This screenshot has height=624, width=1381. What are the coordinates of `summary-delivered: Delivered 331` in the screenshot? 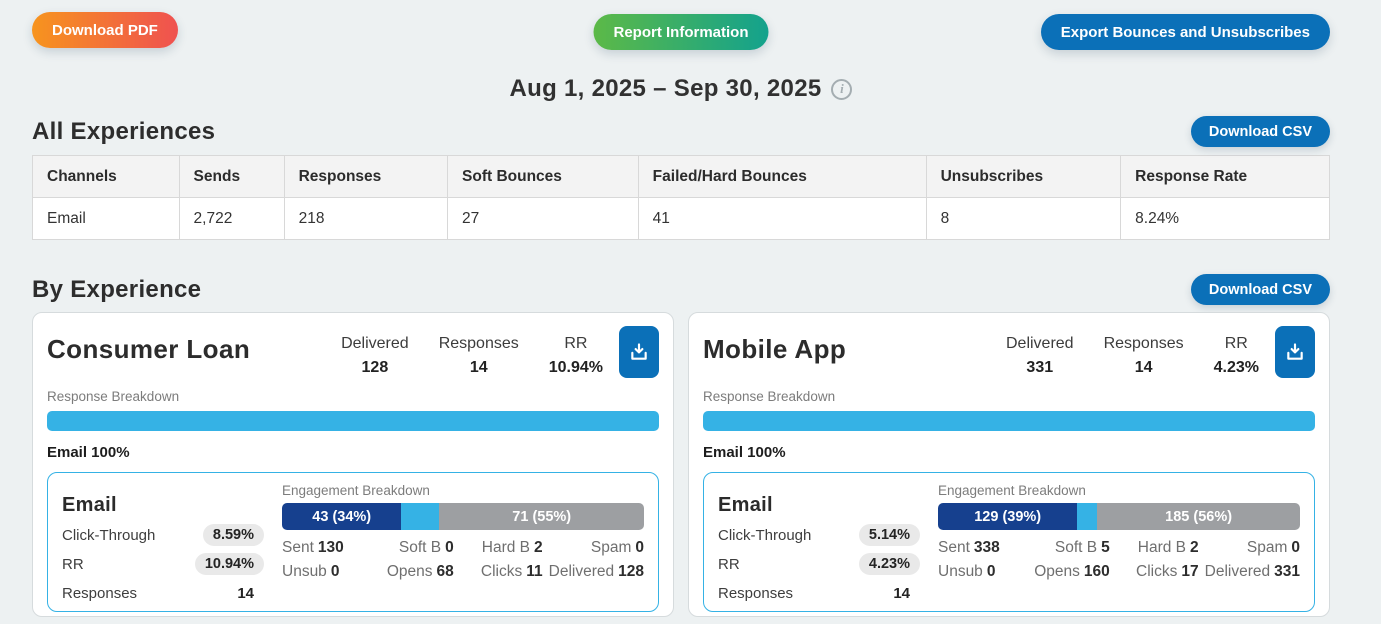 It's located at (1039, 355).